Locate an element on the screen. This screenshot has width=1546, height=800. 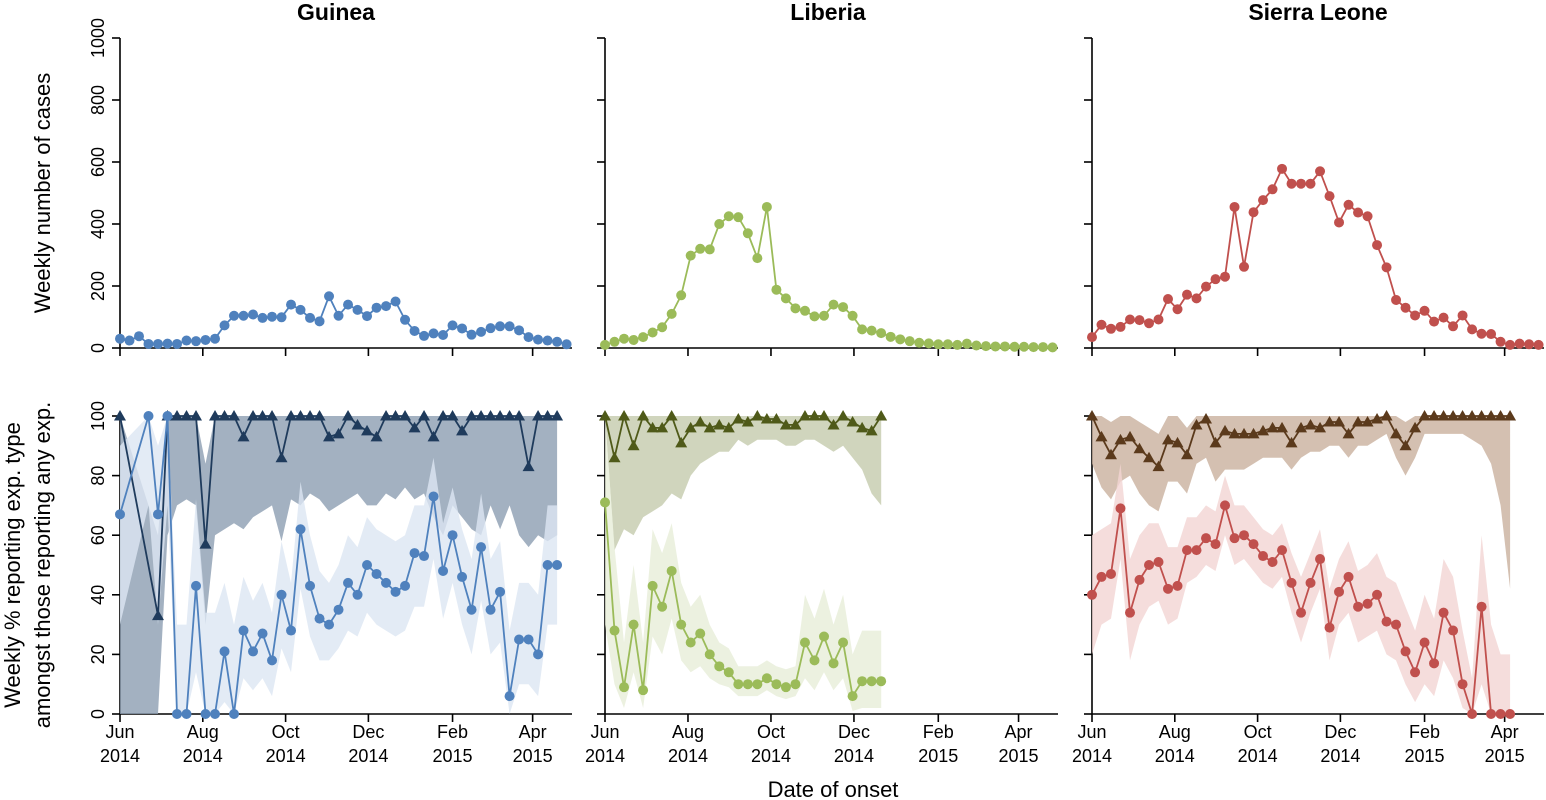
y-tick-label: 1000 is located at coordinates (98, 38).